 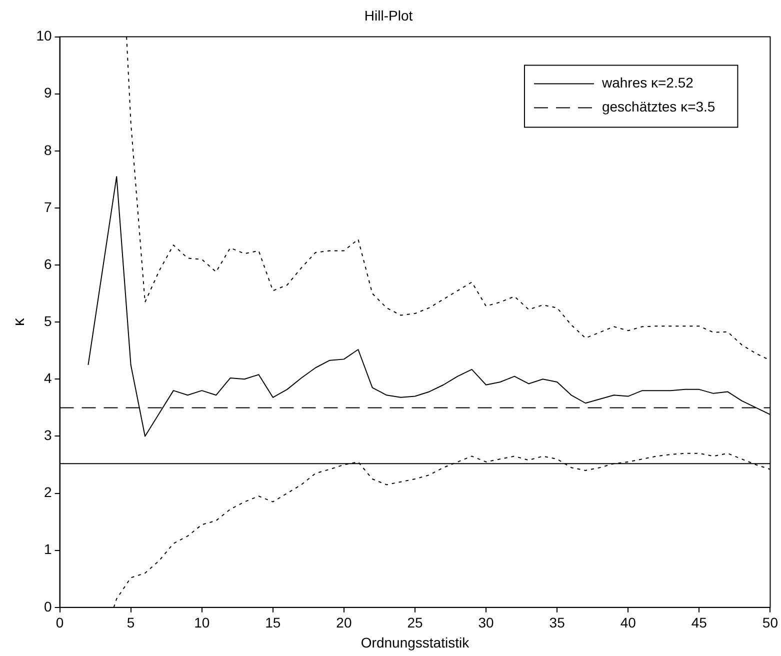 What do you see at coordinates (699, 622) in the screenshot?
I see `x-tick-label: 45` at bounding box center [699, 622].